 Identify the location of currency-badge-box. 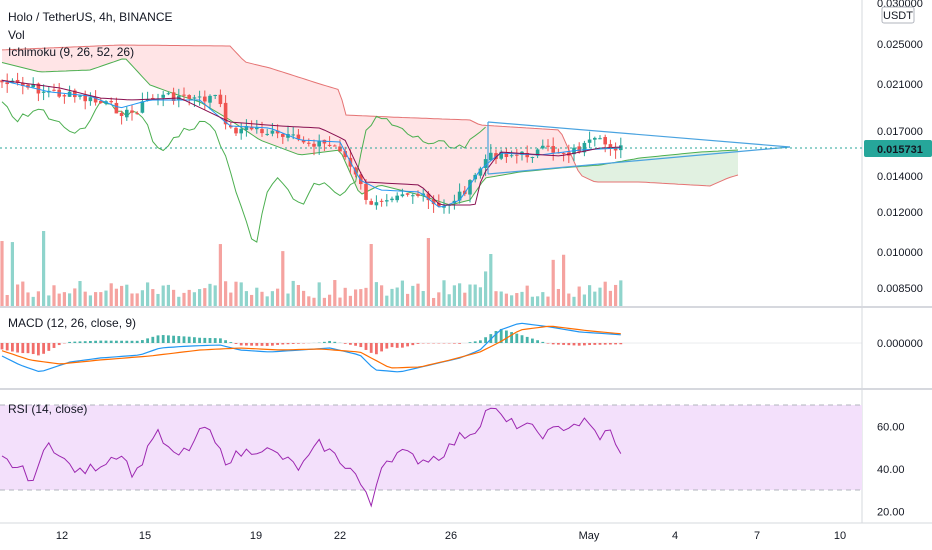
(898, 15).